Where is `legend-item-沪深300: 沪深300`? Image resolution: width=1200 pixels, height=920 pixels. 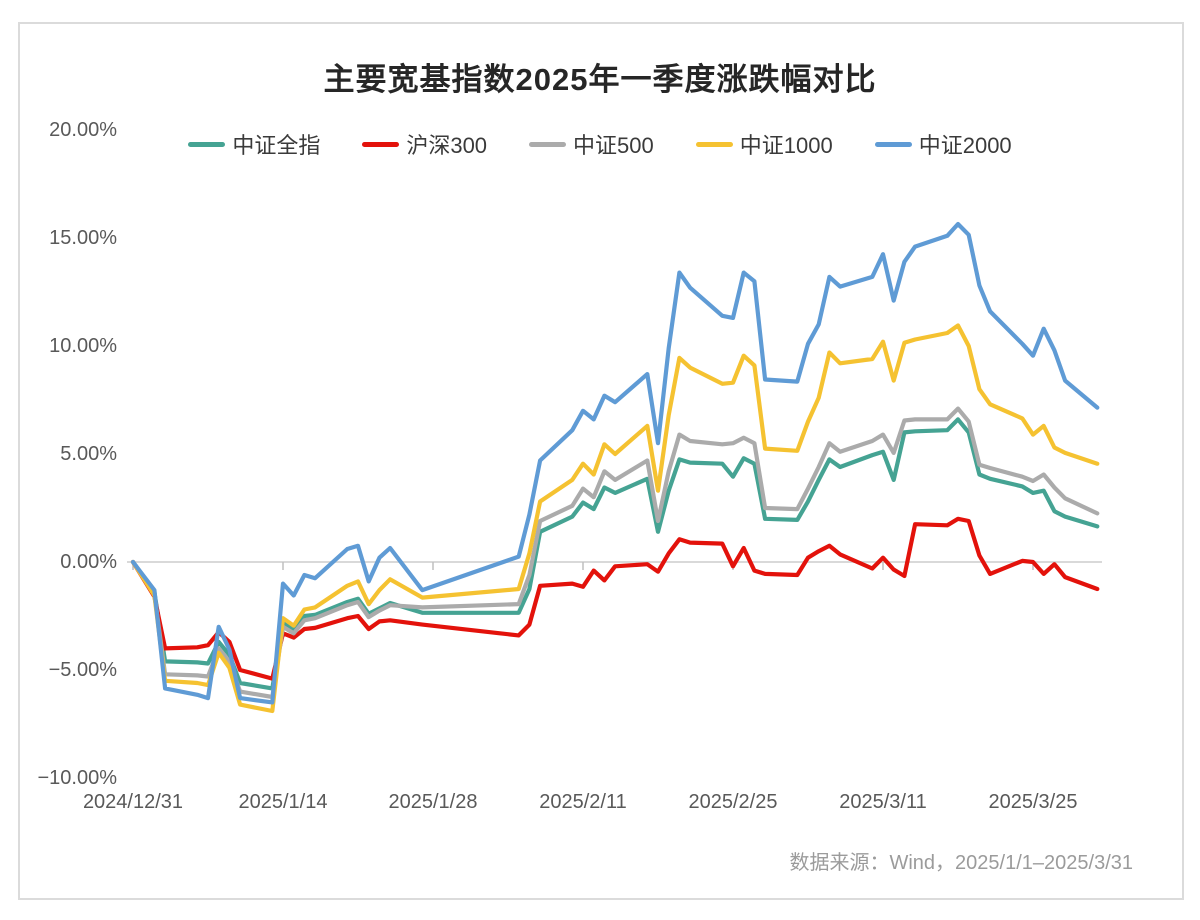
legend-item-沪深300: 沪深300 is located at coordinates (424, 144).